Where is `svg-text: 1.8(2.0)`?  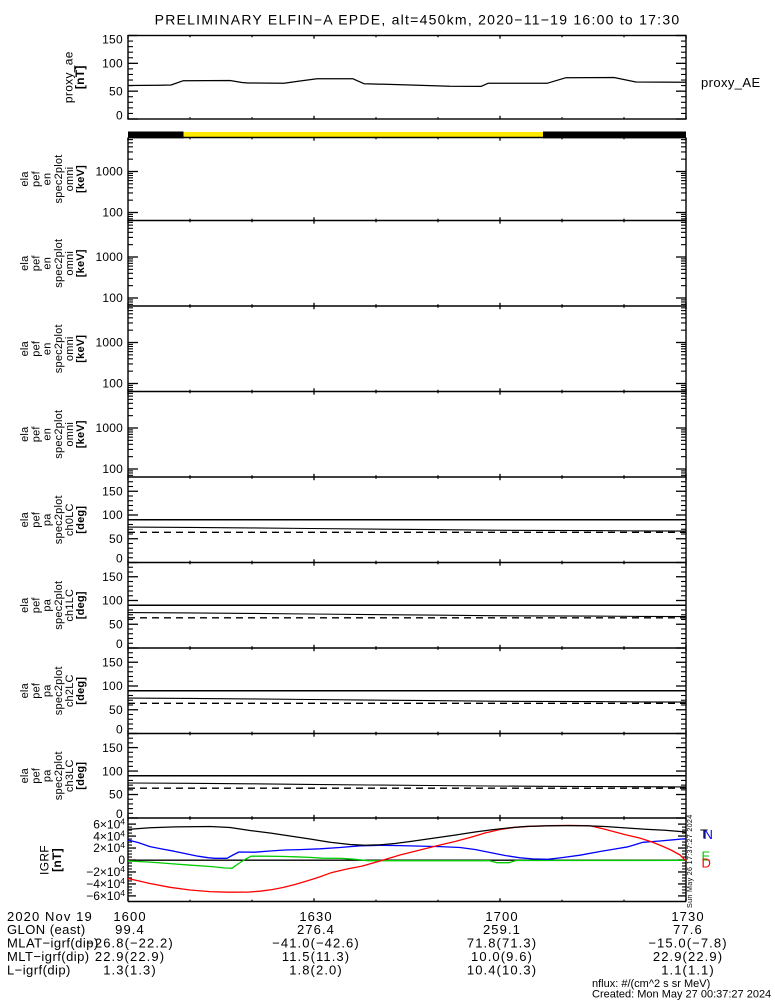
svg-text: 1.8(2.0) is located at coordinates (316, 969).